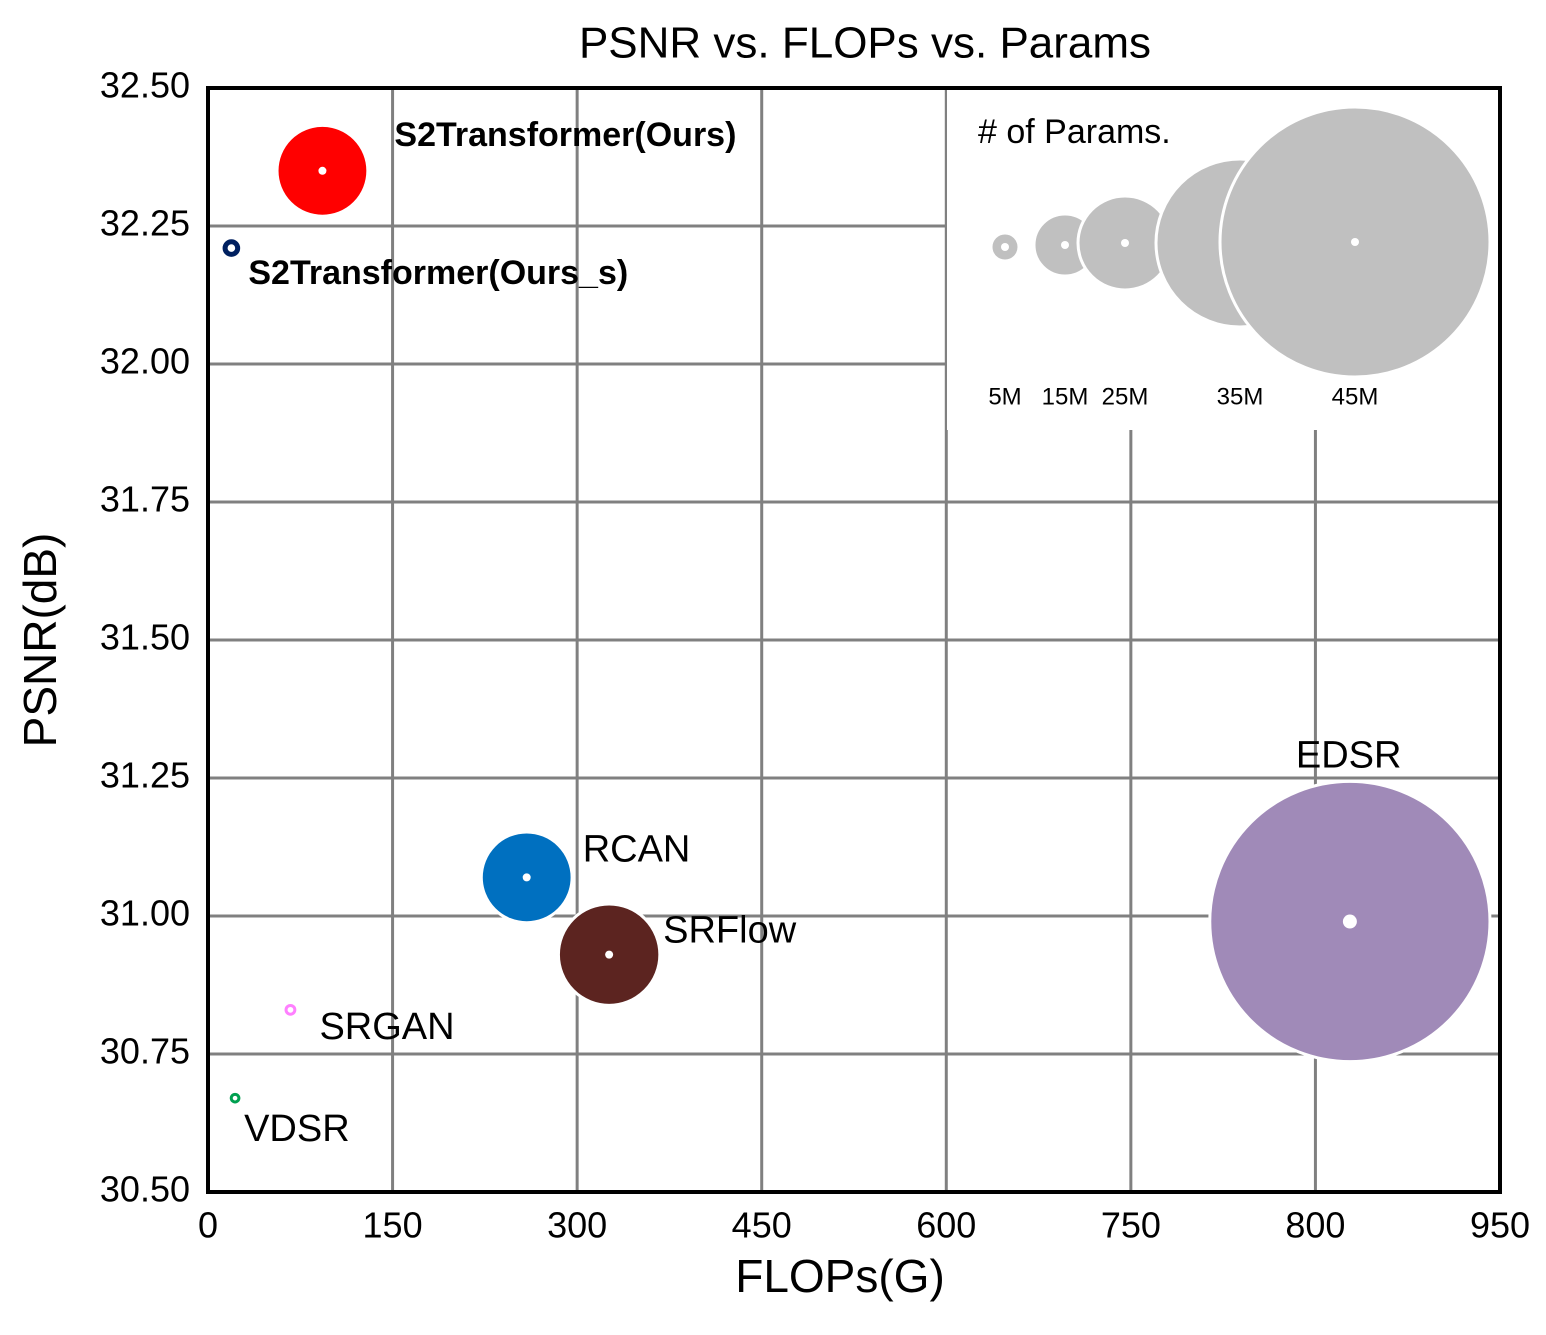  Describe the element at coordinates (145, 637) in the screenshot. I see `y-tick-label: 31.50` at that location.